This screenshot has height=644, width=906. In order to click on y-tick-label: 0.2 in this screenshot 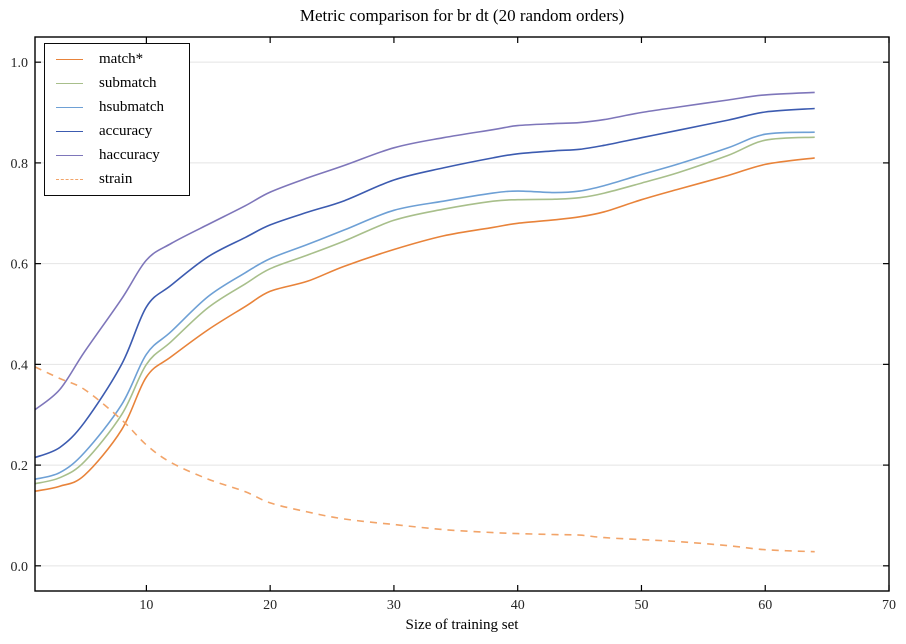, I will do `click(20, 466)`.